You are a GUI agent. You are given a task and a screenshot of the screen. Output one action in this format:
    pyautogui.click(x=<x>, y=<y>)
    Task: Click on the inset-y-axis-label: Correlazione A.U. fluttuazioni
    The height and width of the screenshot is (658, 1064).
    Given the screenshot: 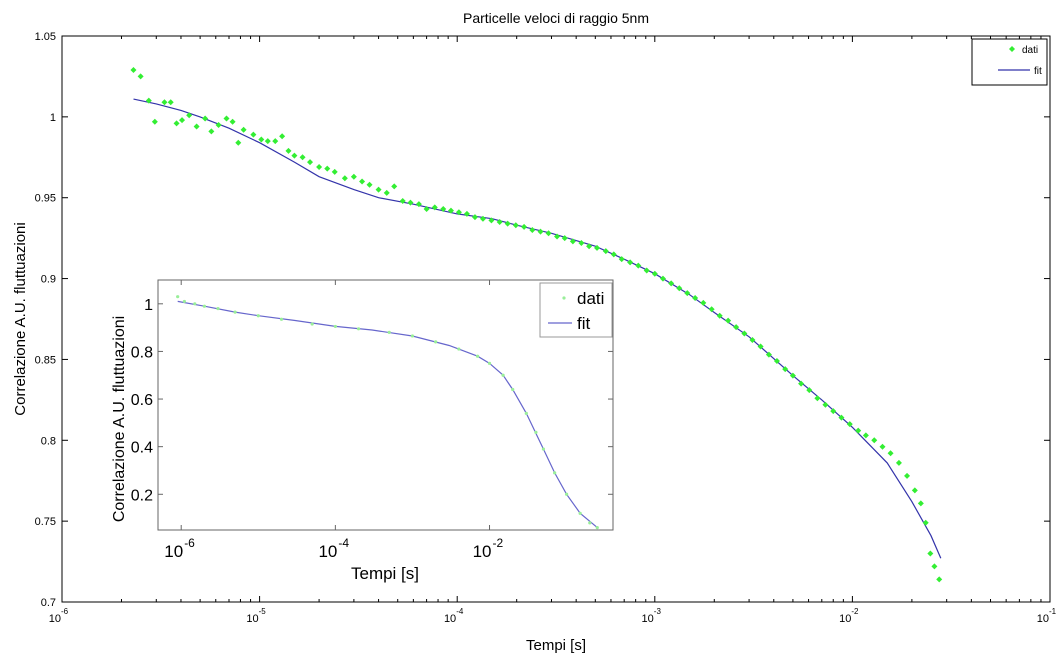 What is the action you would take?
    pyautogui.click(x=119, y=419)
    